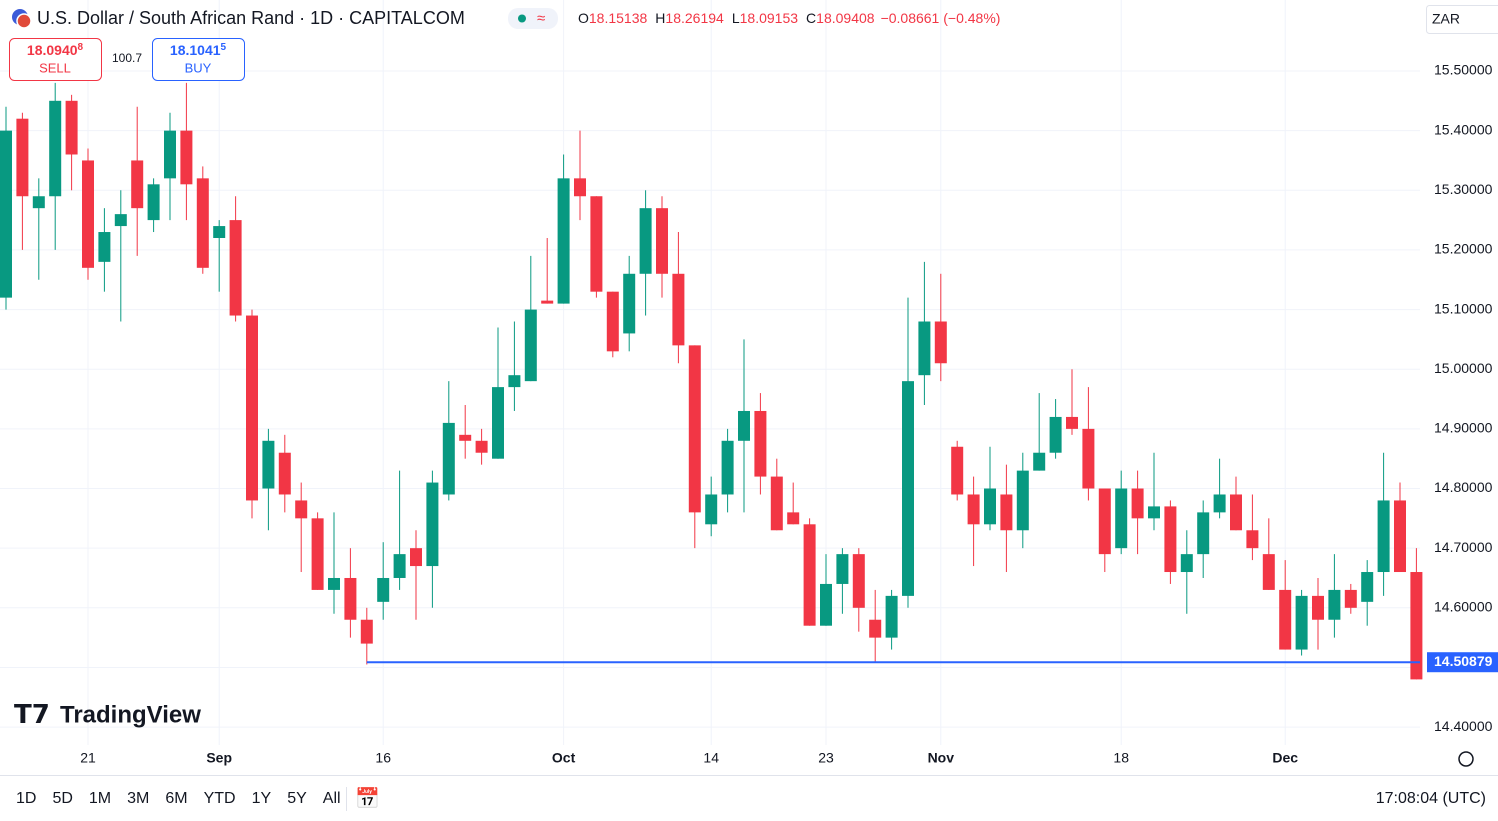 This screenshot has width=1498, height=821. I want to click on date-range-icon: 📅, so click(367, 799).